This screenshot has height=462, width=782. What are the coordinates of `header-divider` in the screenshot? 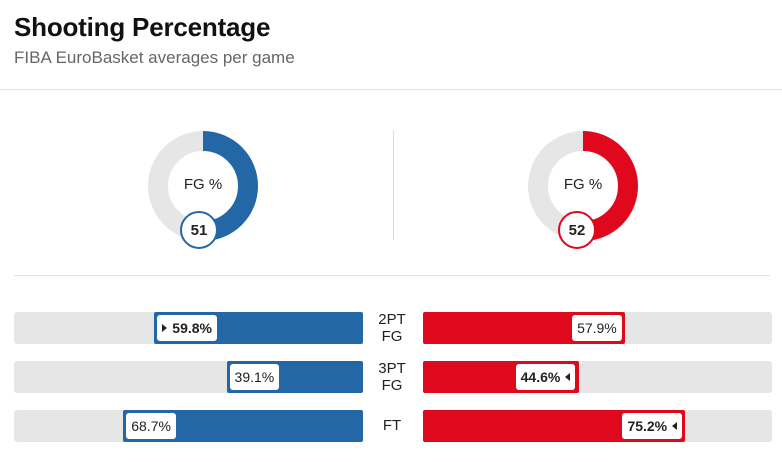 It's located at (391, 89).